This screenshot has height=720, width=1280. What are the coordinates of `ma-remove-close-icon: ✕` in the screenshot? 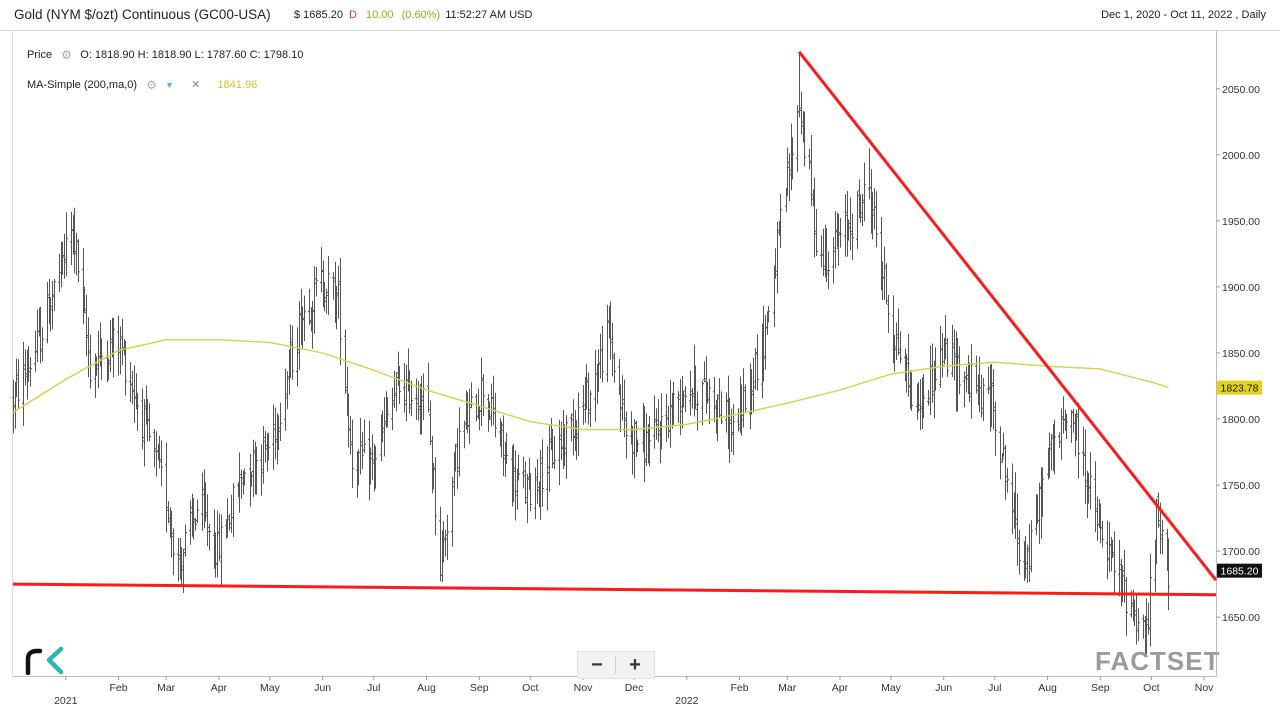 It's located at (196, 85).